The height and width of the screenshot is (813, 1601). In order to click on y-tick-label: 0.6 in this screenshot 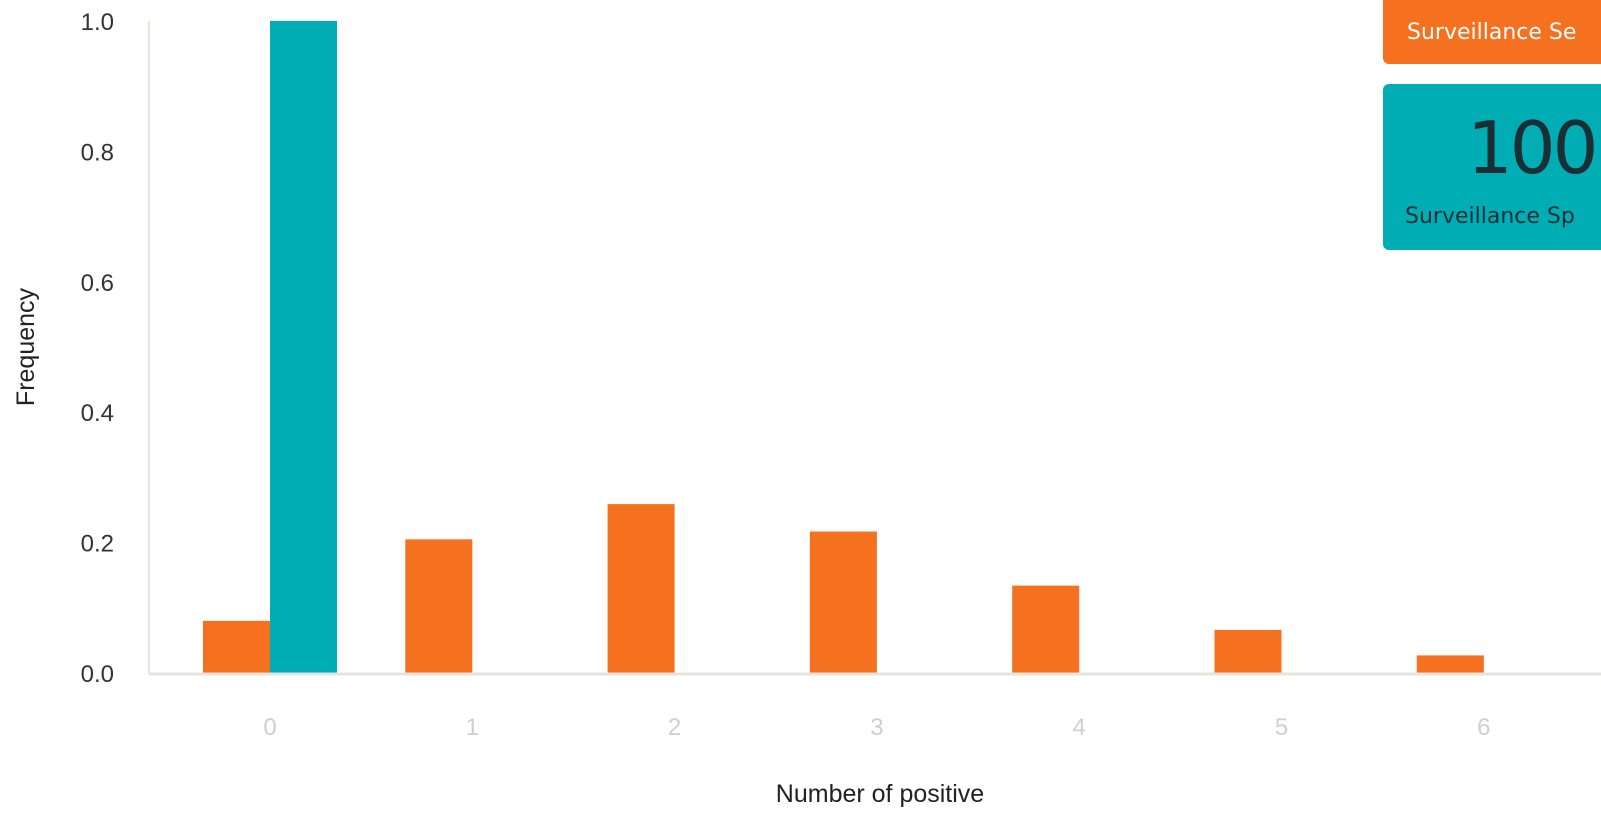, I will do `click(97, 283)`.